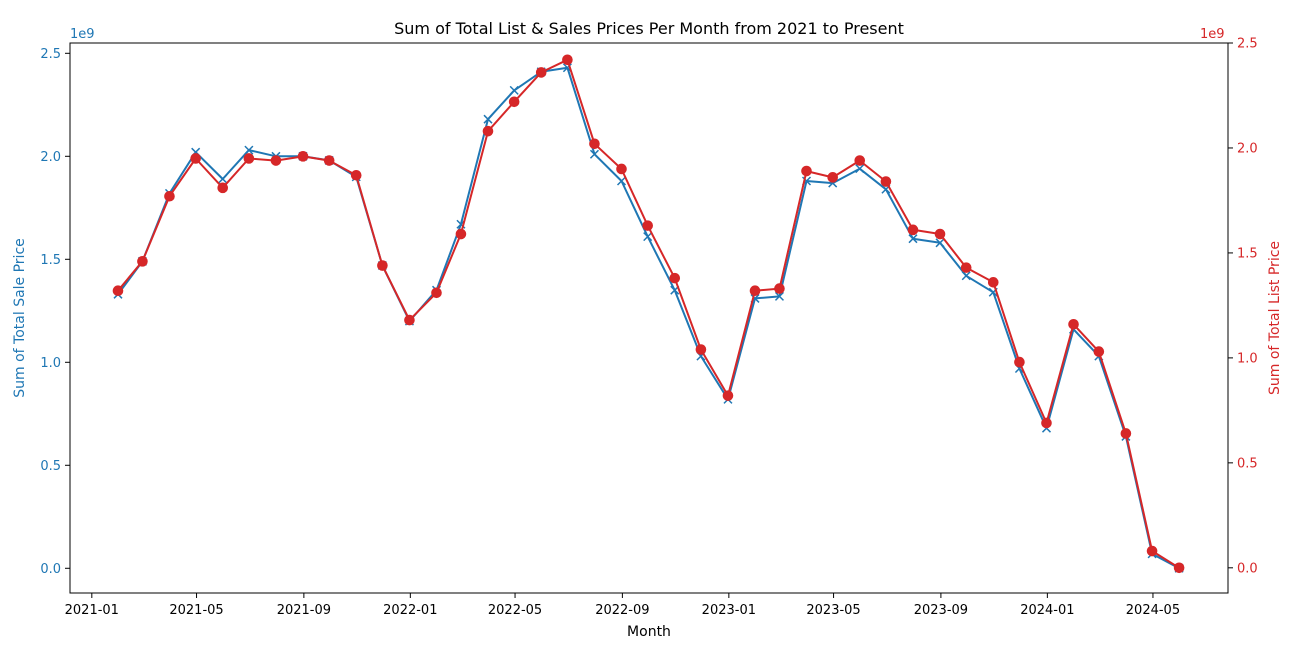 Image resolution: width=1295 pixels, height=647 pixels. Describe the element at coordinates (50, 466) in the screenshot. I see `left-y-tick-label: 0.5` at that location.